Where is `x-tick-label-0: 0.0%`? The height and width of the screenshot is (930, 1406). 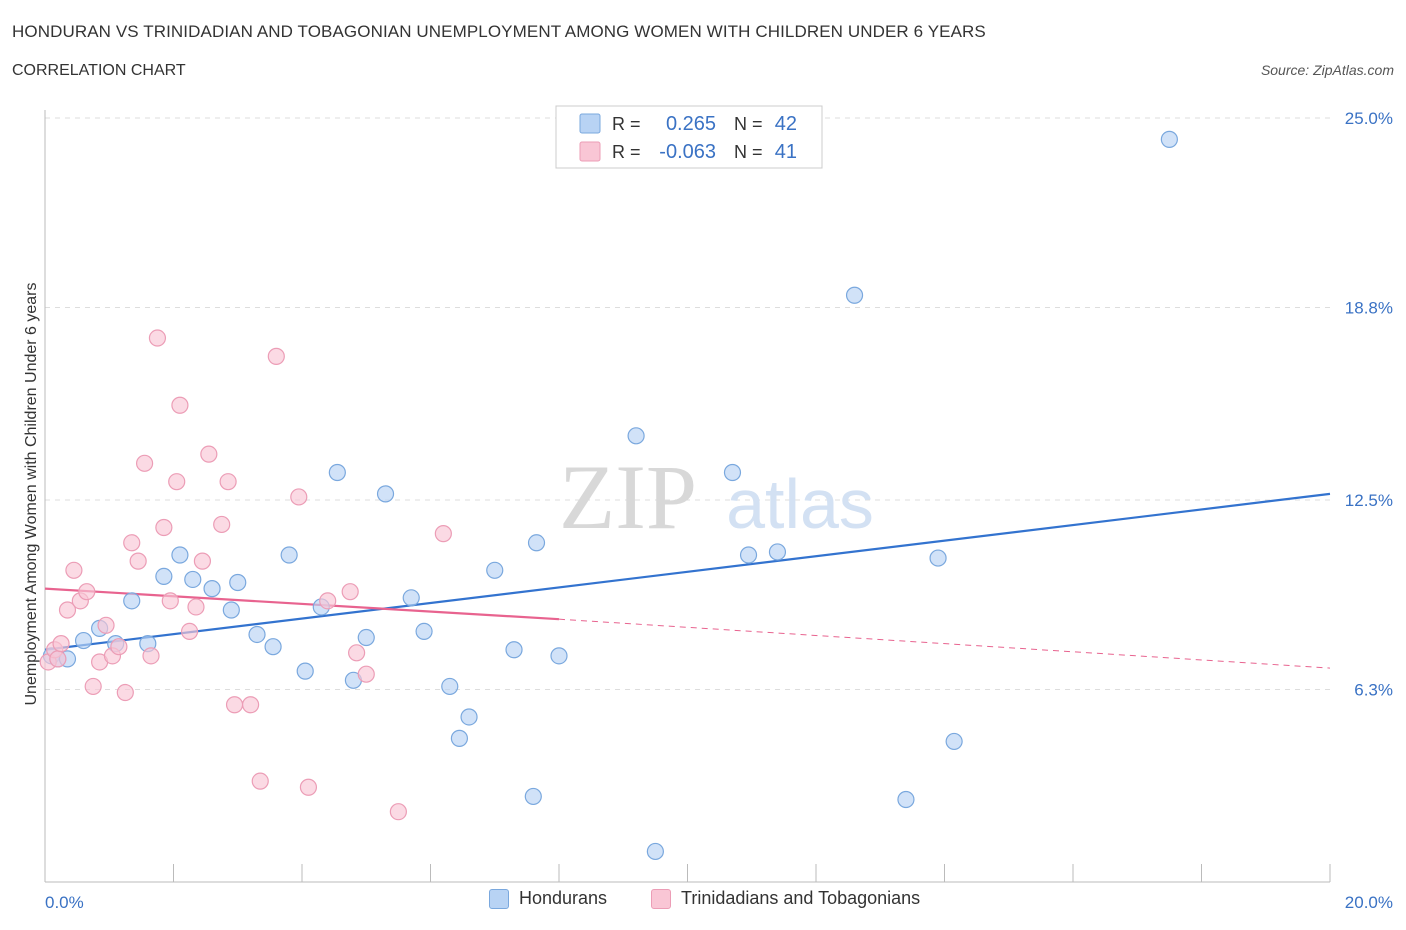 x-tick-label-0: 0.0% is located at coordinates (64, 902).